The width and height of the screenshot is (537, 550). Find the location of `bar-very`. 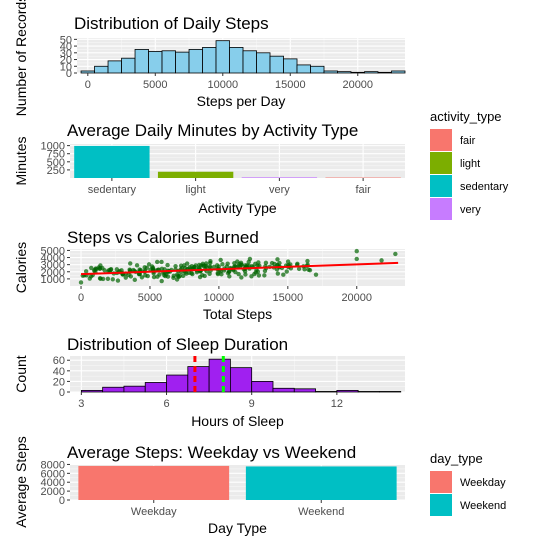

bar-very is located at coordinates (279, 177).